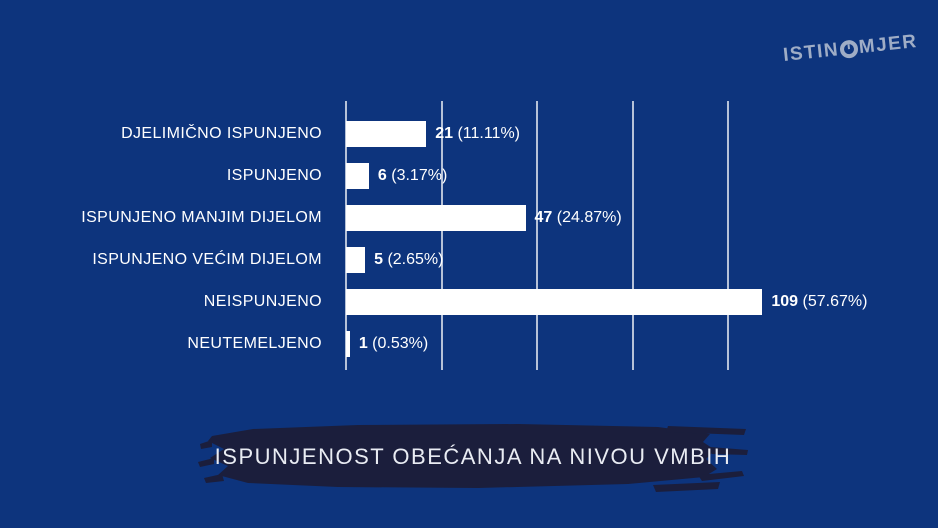 The width and height of the screenshot is (938, 528). I want to click on value-label: 1 (0.53%), so click(393, 344).